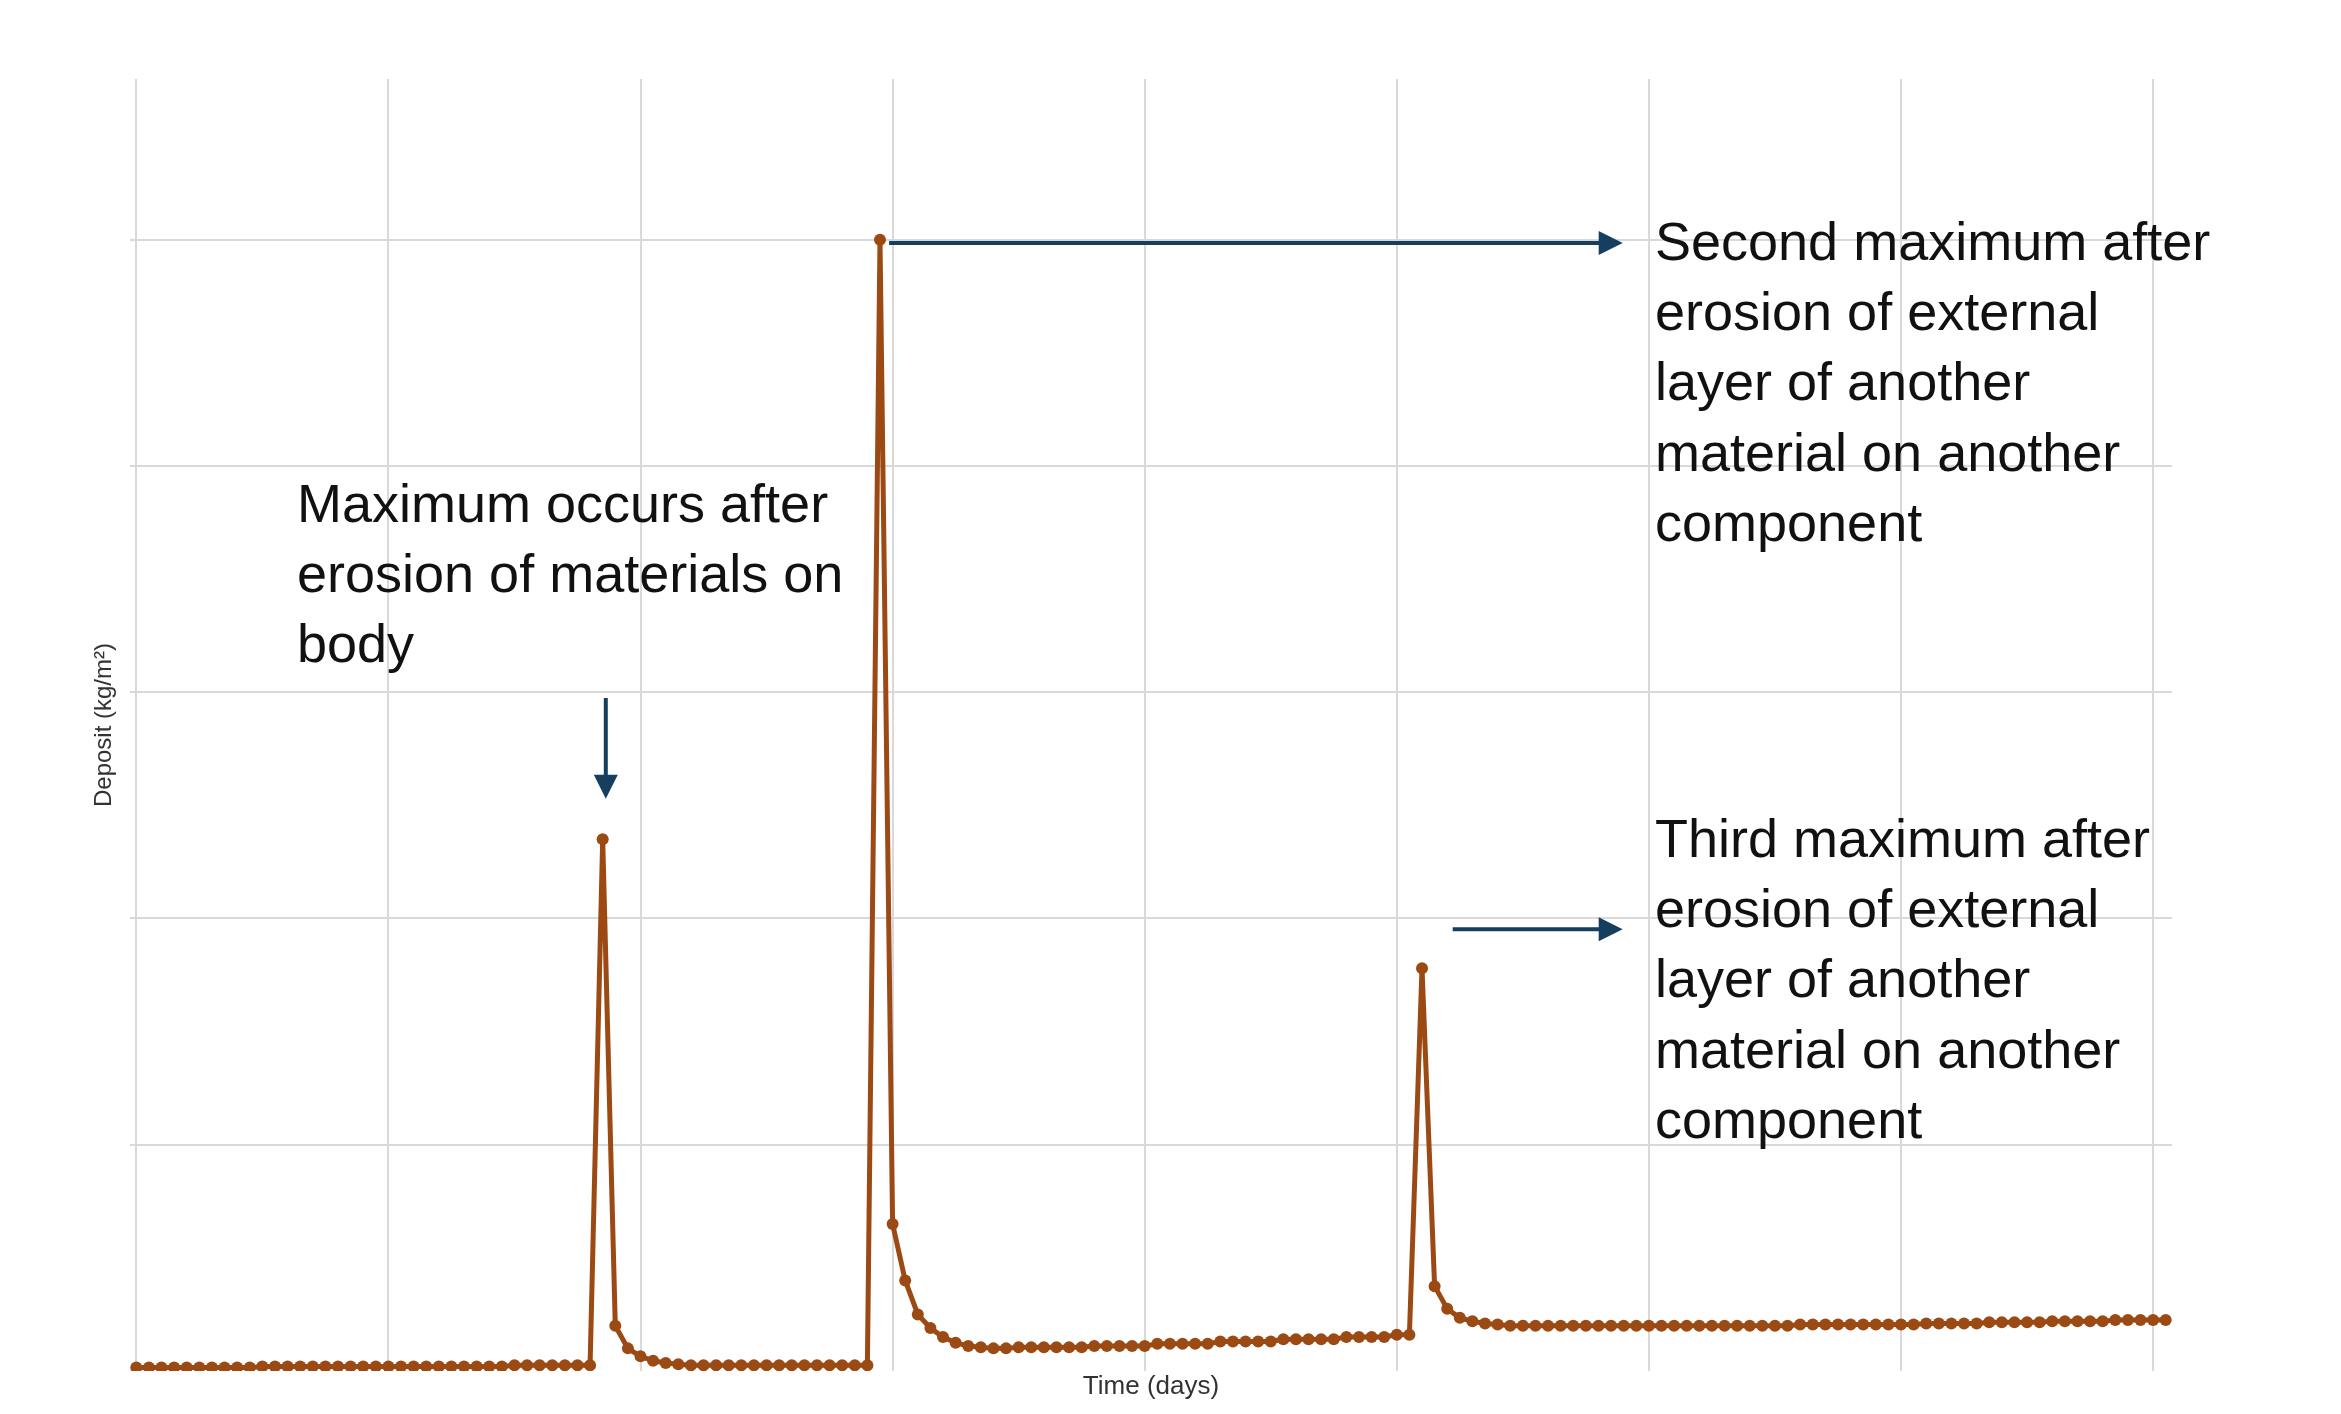 The height and width of the screenshot is (1414, 2341). Describe the element at coordinates (103, 725) in the screenshot. I see `y-axis-title: Deposit (kg/m²)` at that location.